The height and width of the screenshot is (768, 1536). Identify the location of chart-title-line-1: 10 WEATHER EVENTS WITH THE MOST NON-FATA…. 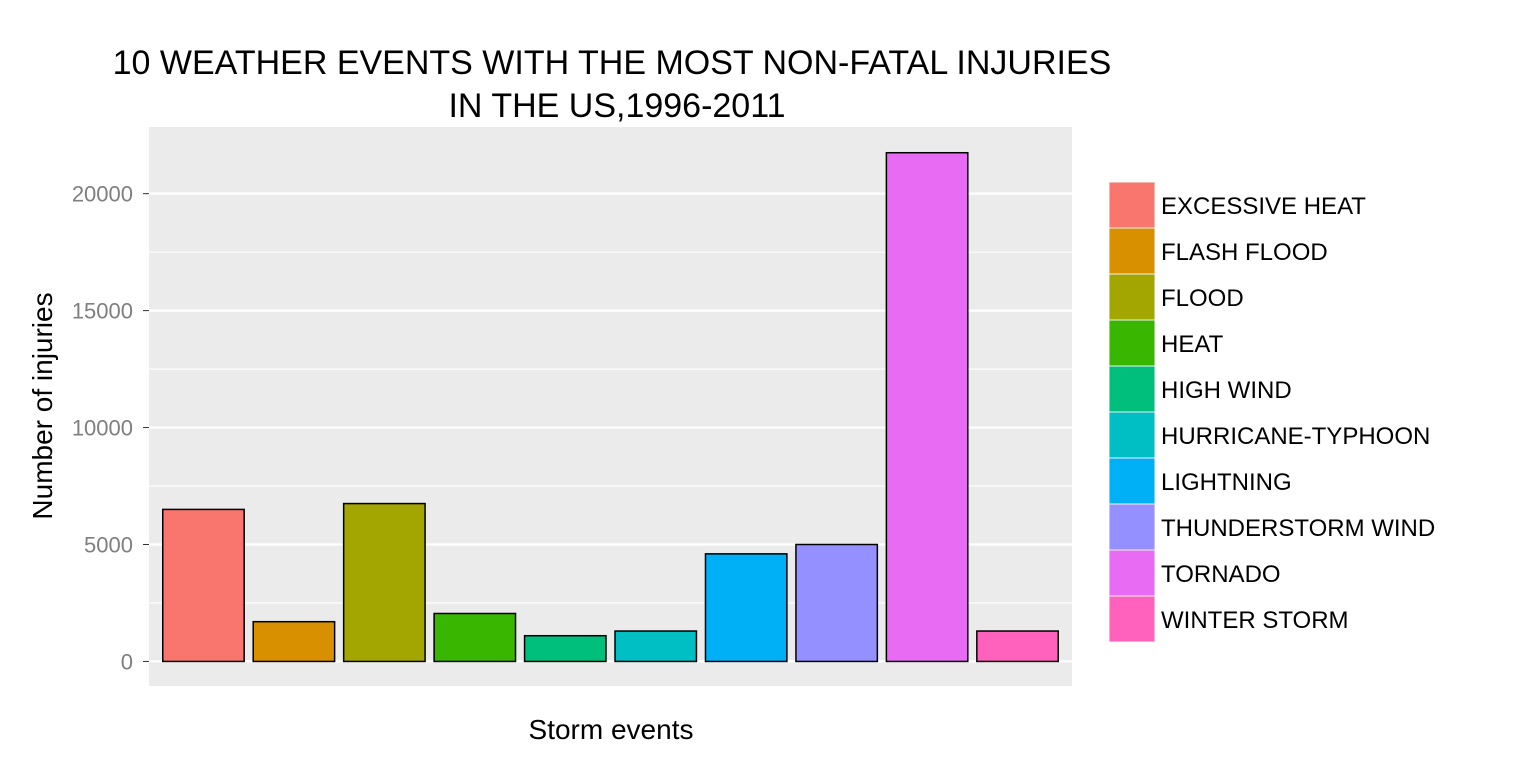
(612, 63).